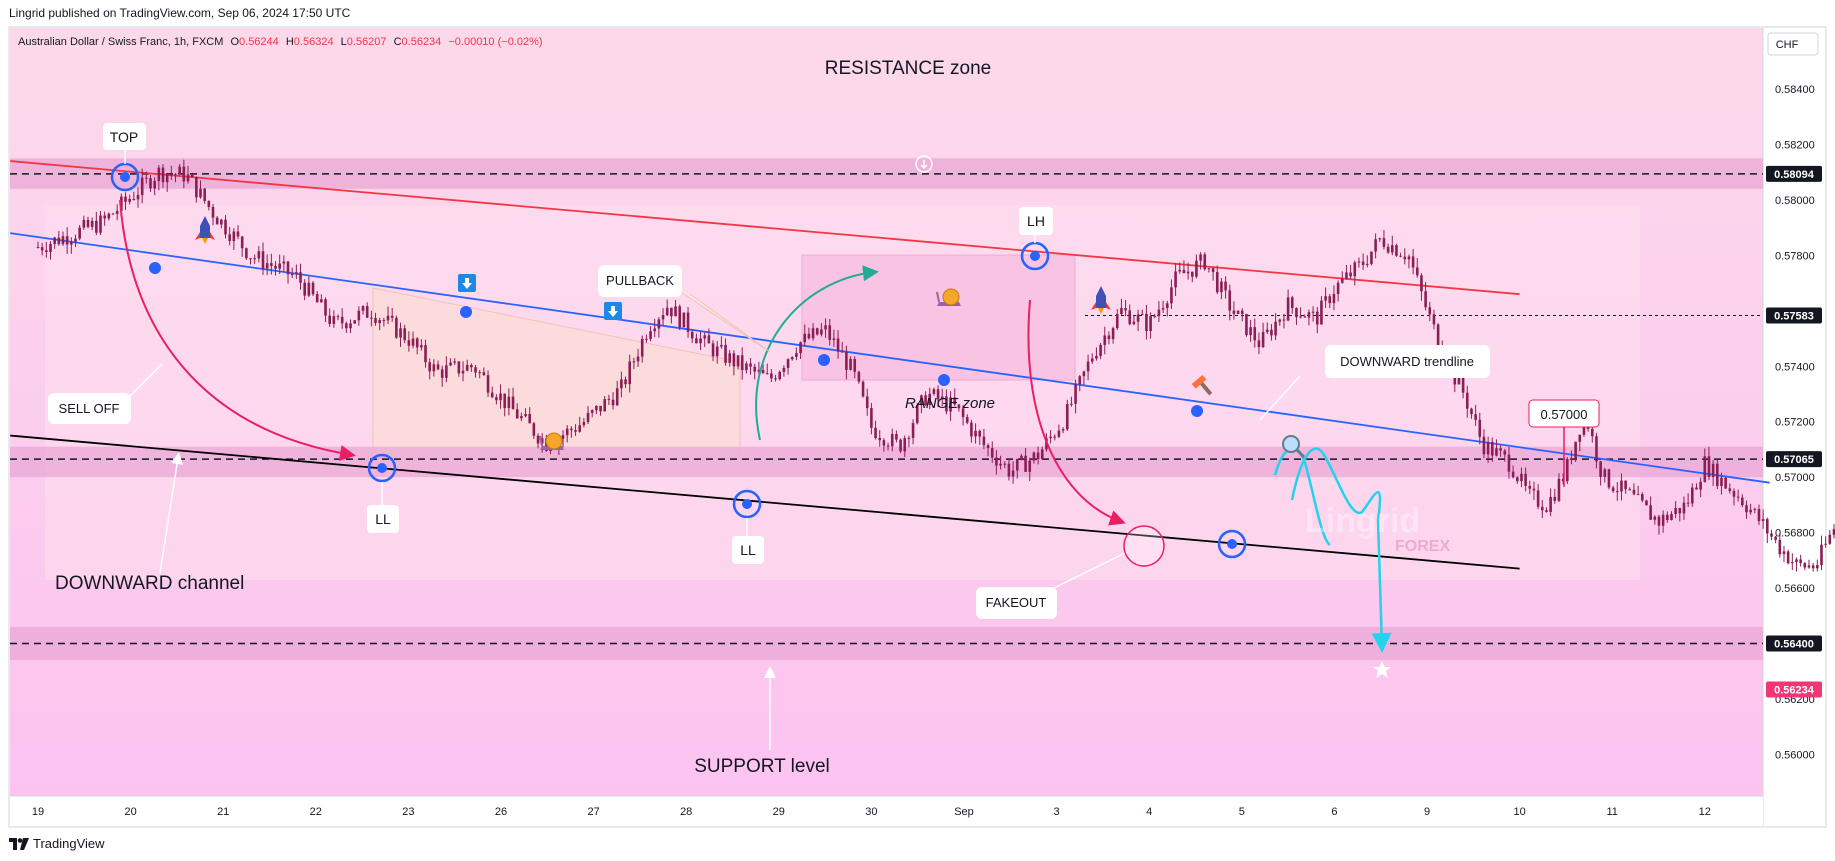 The width and height of the screenshot is (1835, 861). What do you see at coordinates (593, 812) in the screenshot?
I see `x-tick-label: 27` at bounding box center [593, 812].